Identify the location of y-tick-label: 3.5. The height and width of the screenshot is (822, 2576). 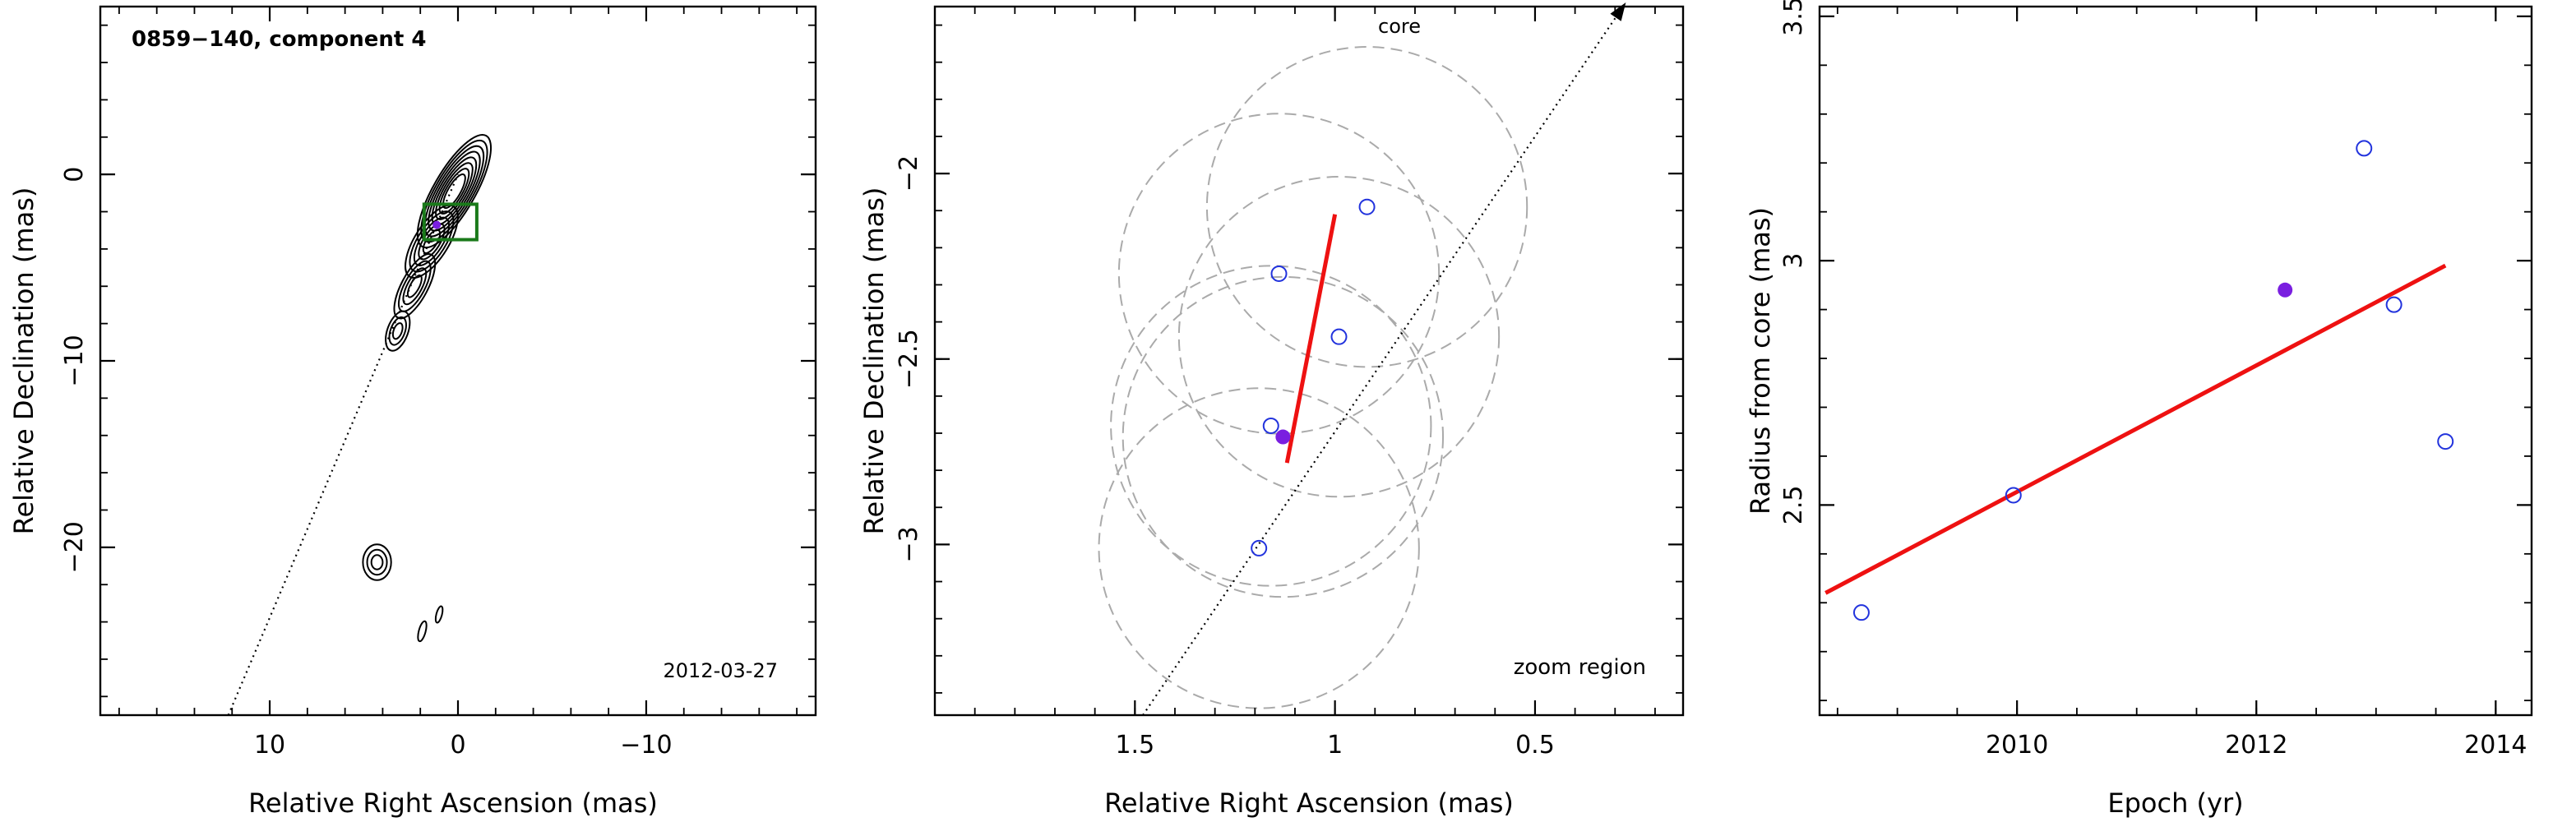
(1793, 18).